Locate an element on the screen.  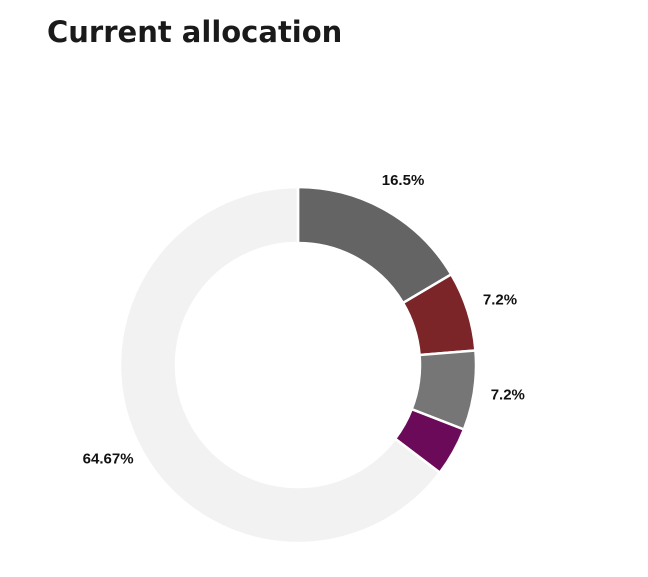
chart-title: Current allocation is located at coordinates (194, 32).